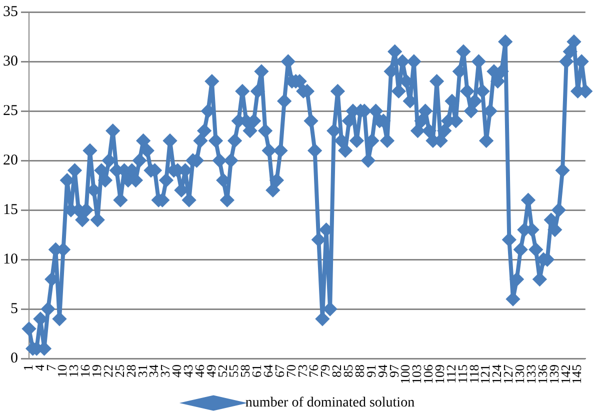 This screenshot has width=603, height=420. I want to click on y-tick-label: 10, so click(10, 259).